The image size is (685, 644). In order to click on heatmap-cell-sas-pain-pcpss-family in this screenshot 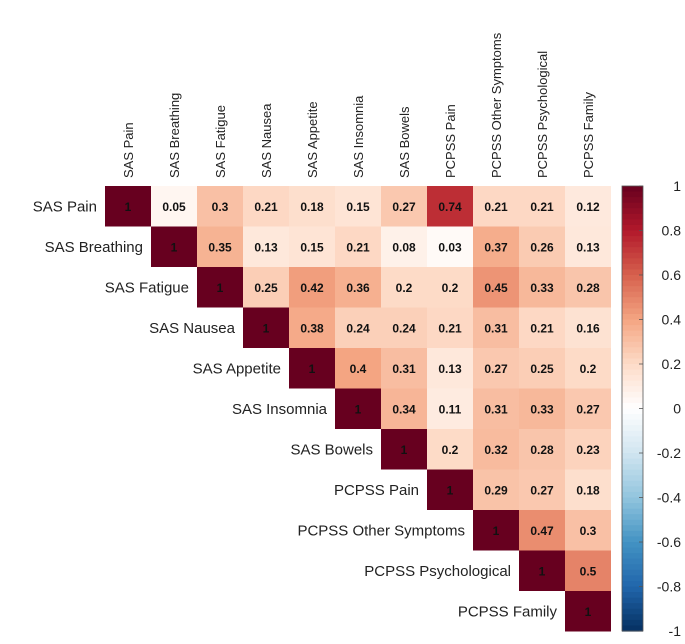, I will do `click(588, 206)`.